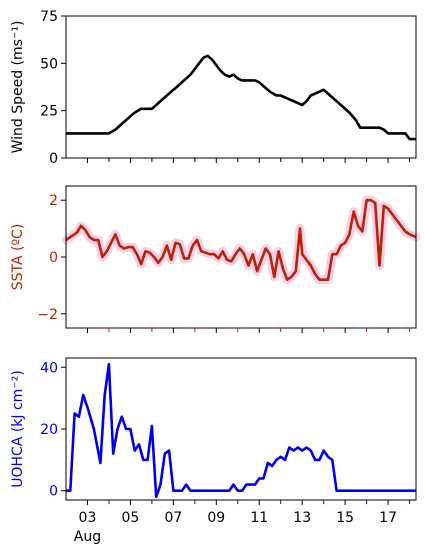 This screenshot has height=550, width=425. I want to click on x-tick-label: 11, so click(259, 518).